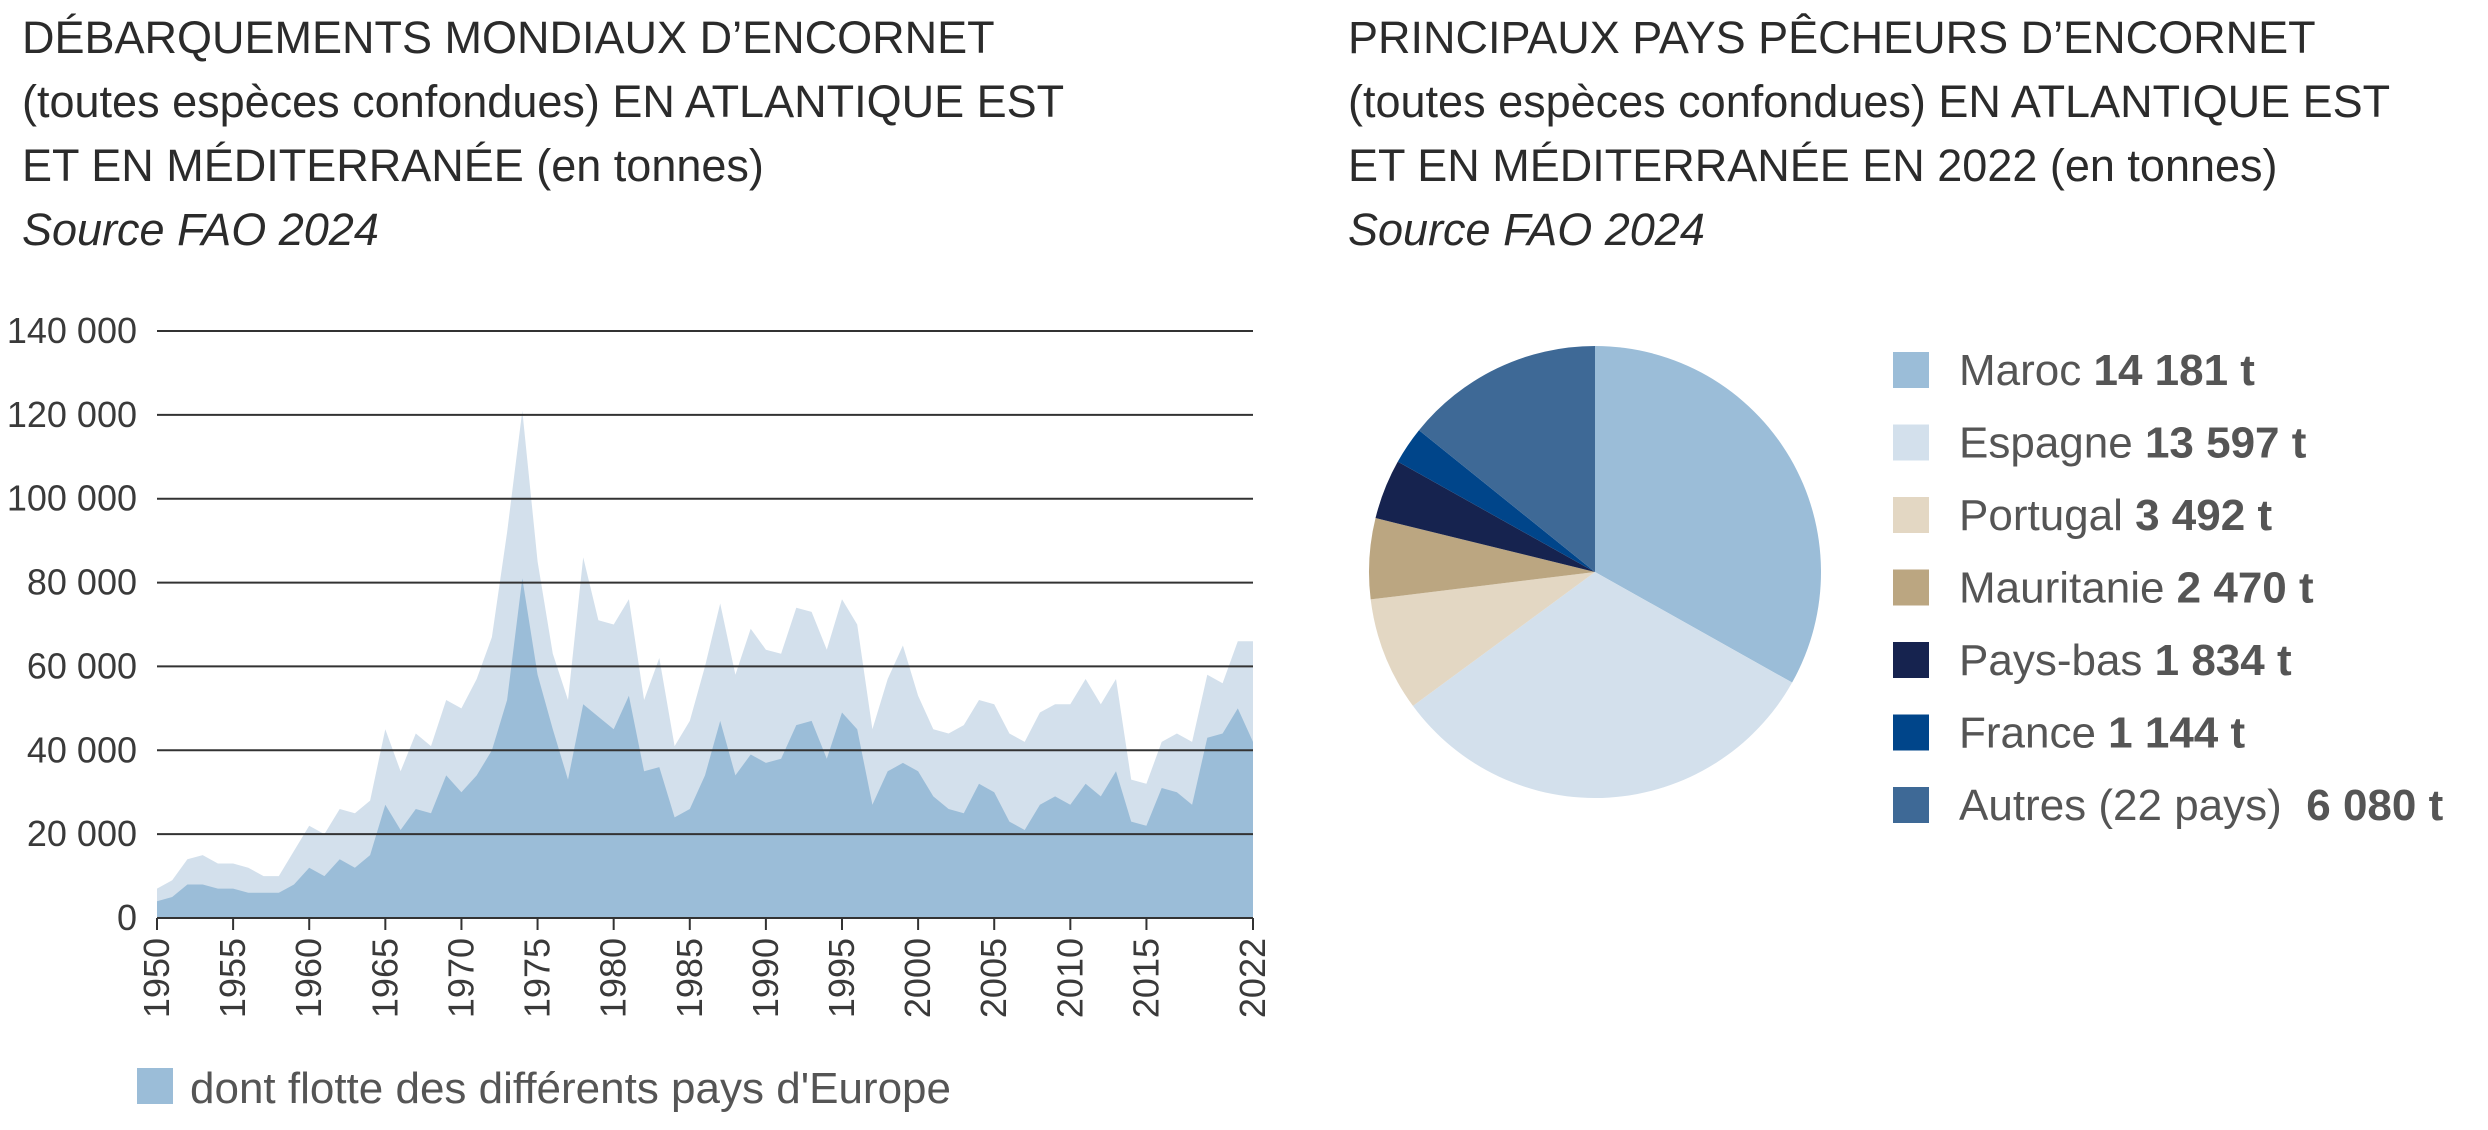  I want to click on pie-legend-value: 1 834 t, so click(2223, 660).